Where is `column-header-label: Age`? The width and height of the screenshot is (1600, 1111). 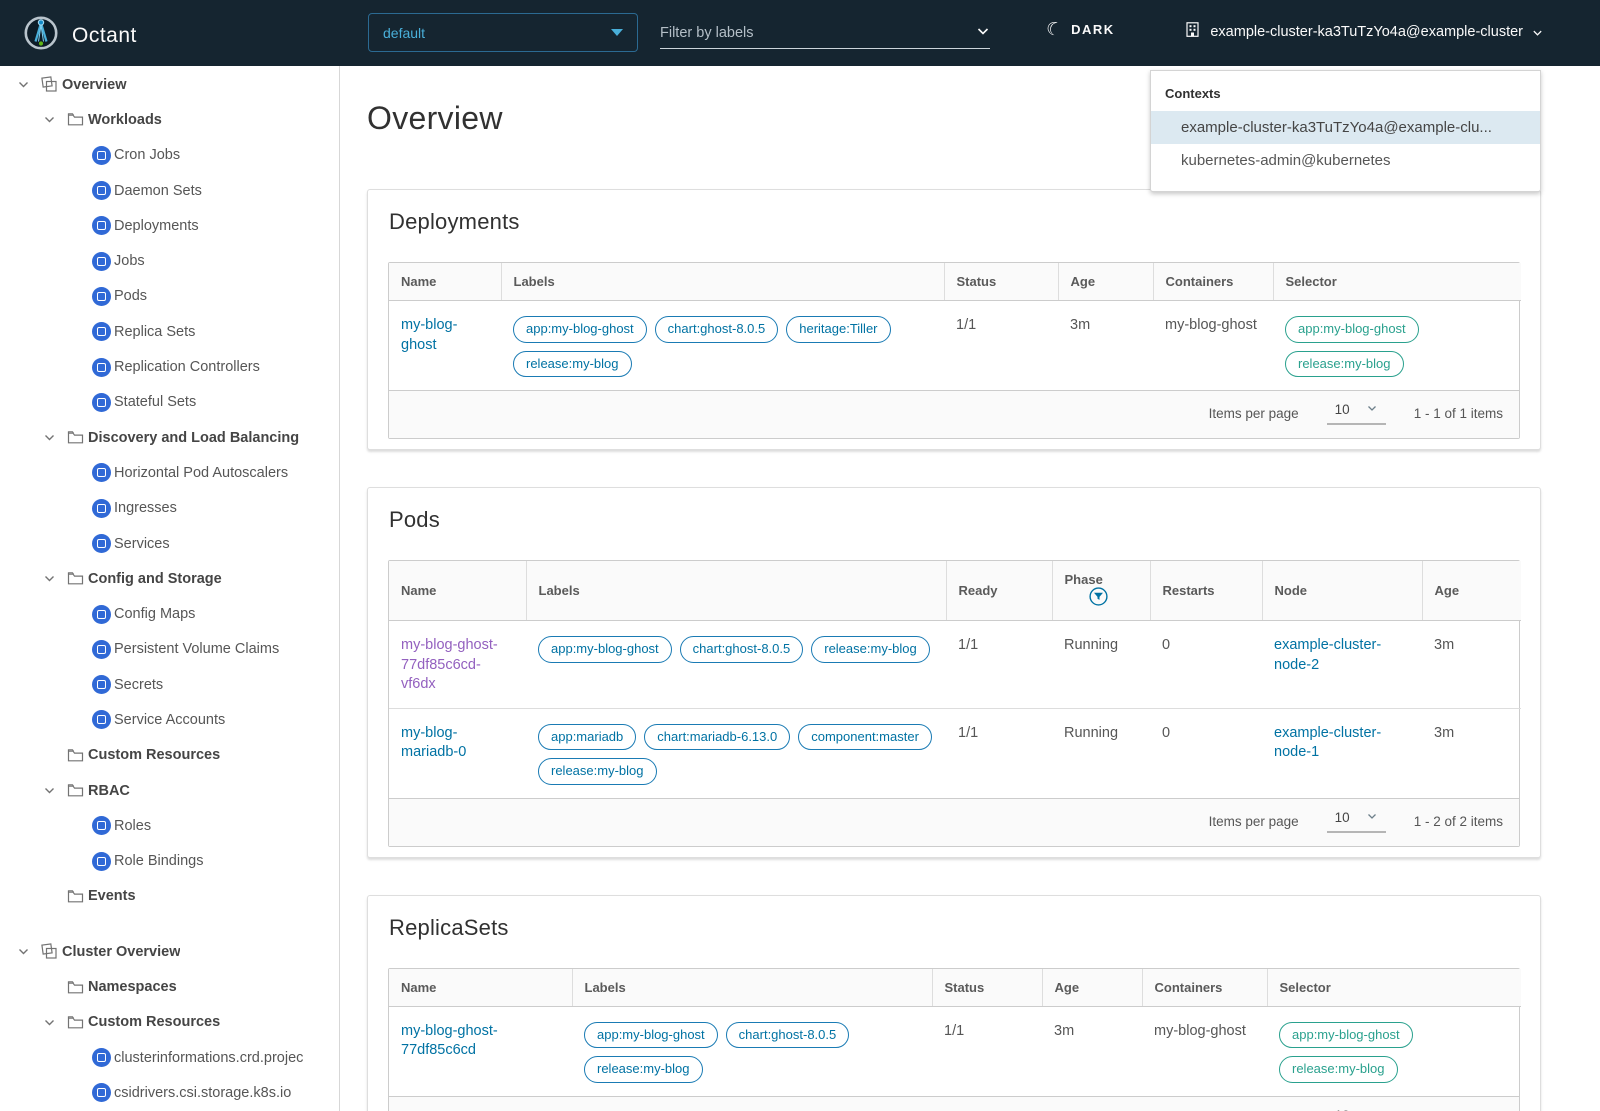
column-header-label: Age is located at coordinates (1447, 591).